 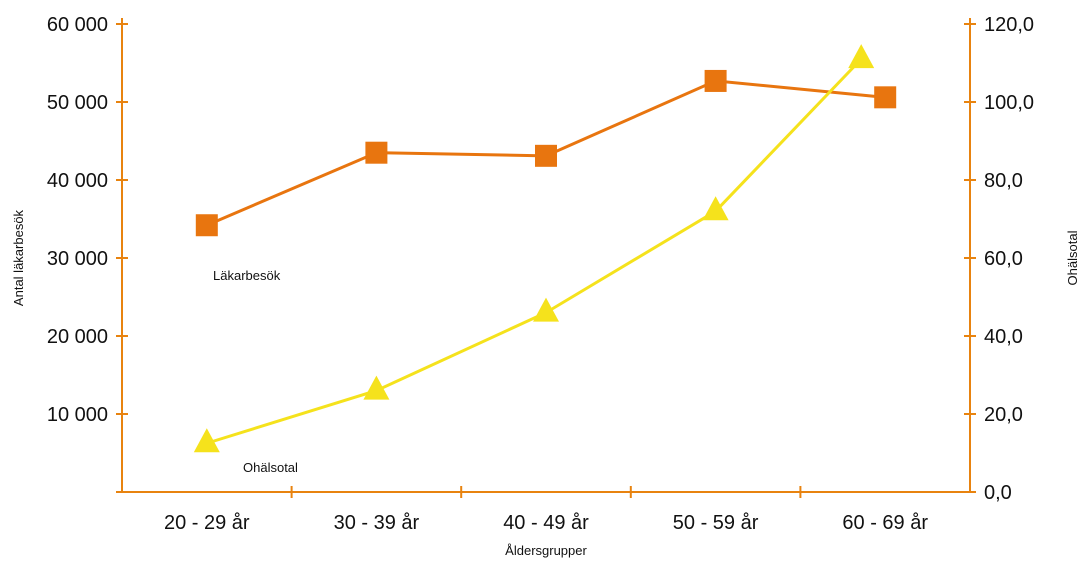 I want to click on series-label-lakarbesok: Läkarbesök, so click(x=247, y=275).